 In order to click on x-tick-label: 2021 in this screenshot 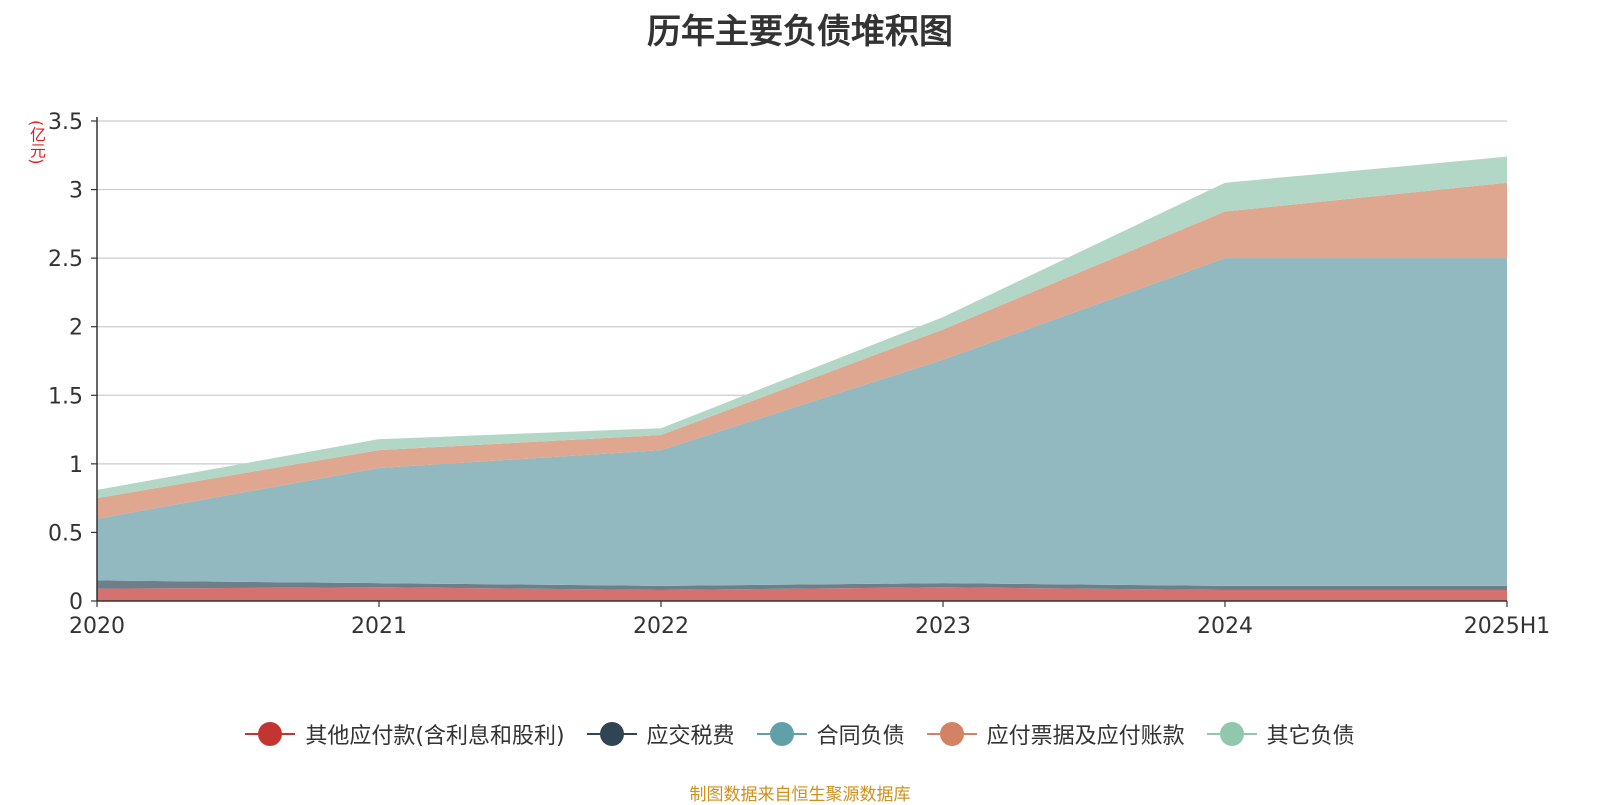, I will do `click(379, 626)`.